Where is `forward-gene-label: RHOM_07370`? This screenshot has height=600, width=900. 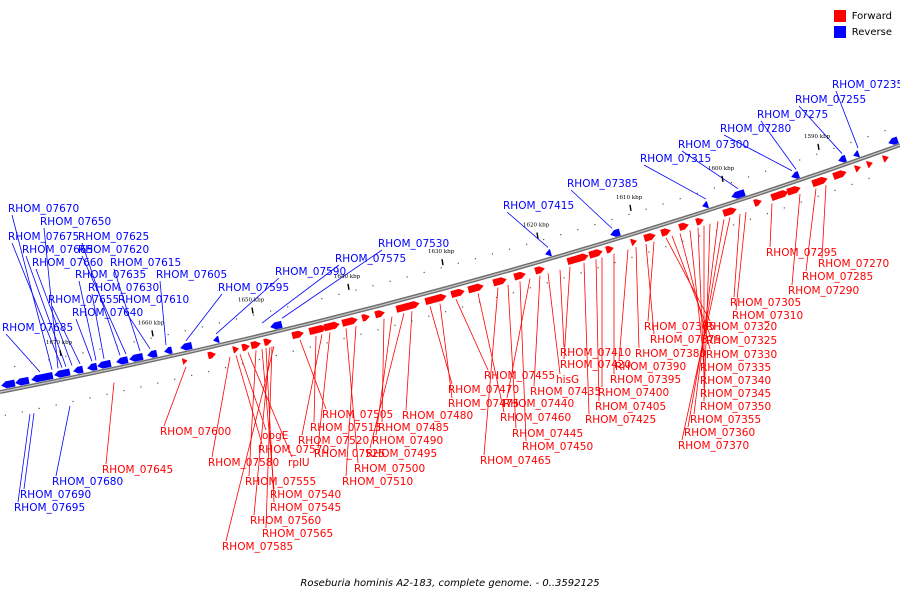 forward-gene-label: RHOM_07370 is located at coordinates (713, 446).